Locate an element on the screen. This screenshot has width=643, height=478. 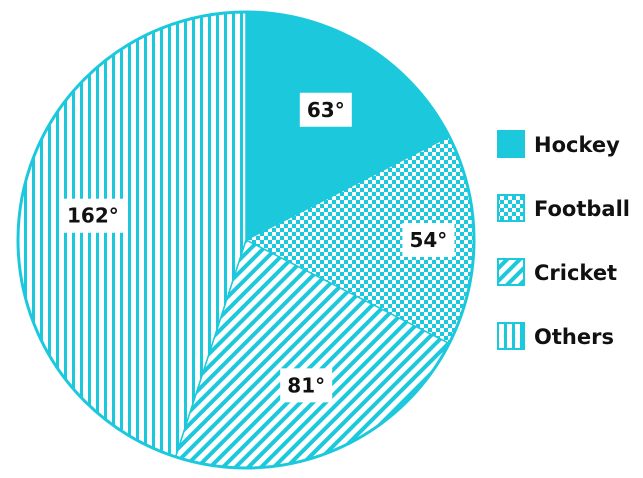
legend-label: Others is located at coordinates (574, 337).